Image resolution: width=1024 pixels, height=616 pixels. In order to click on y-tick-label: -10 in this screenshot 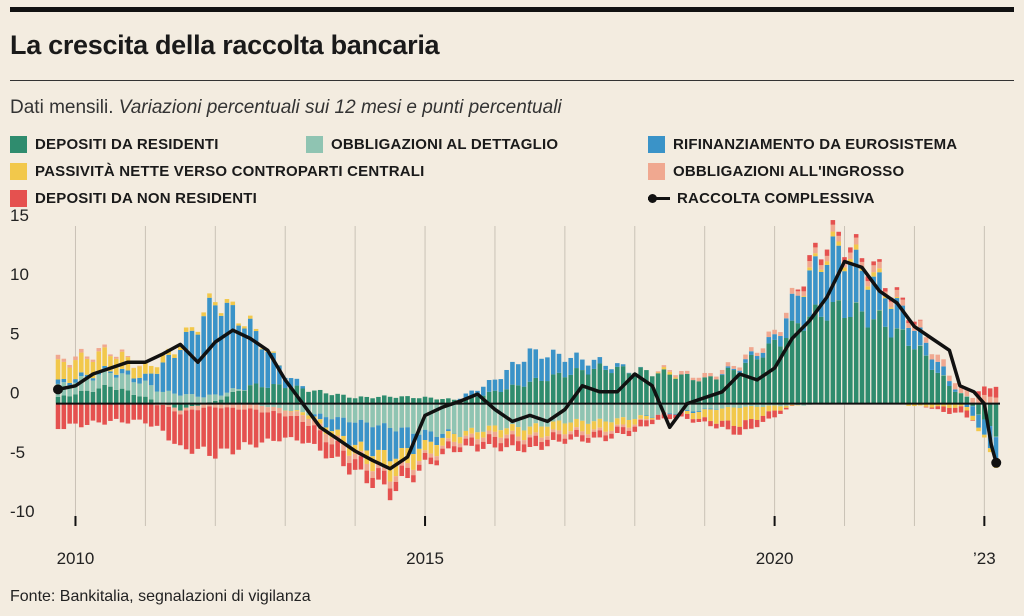, I will do `click(22, 511)`.